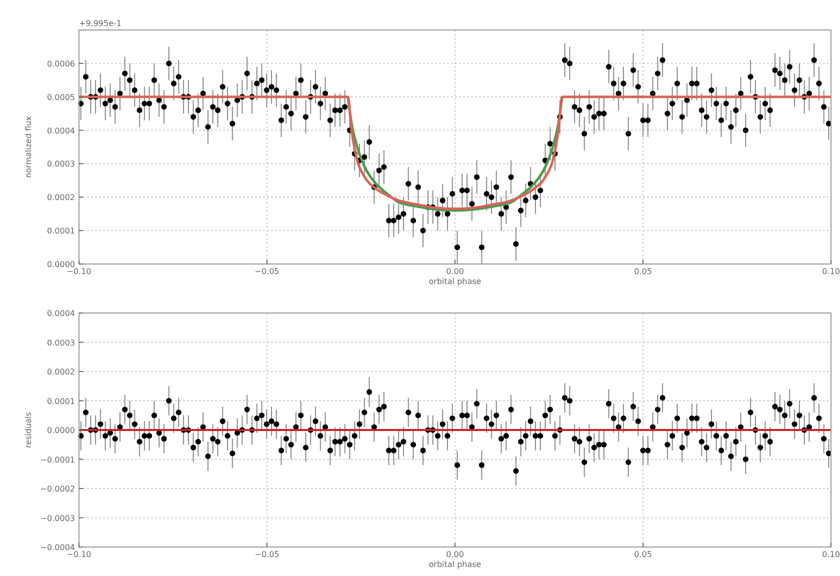 Image resolution: width=840 pixels, height=576 pixels. What do you see at coordinates (61, 63) in the screenshot?
I see `y-tick-label: 0.0006` at bounding box center [61, 63].